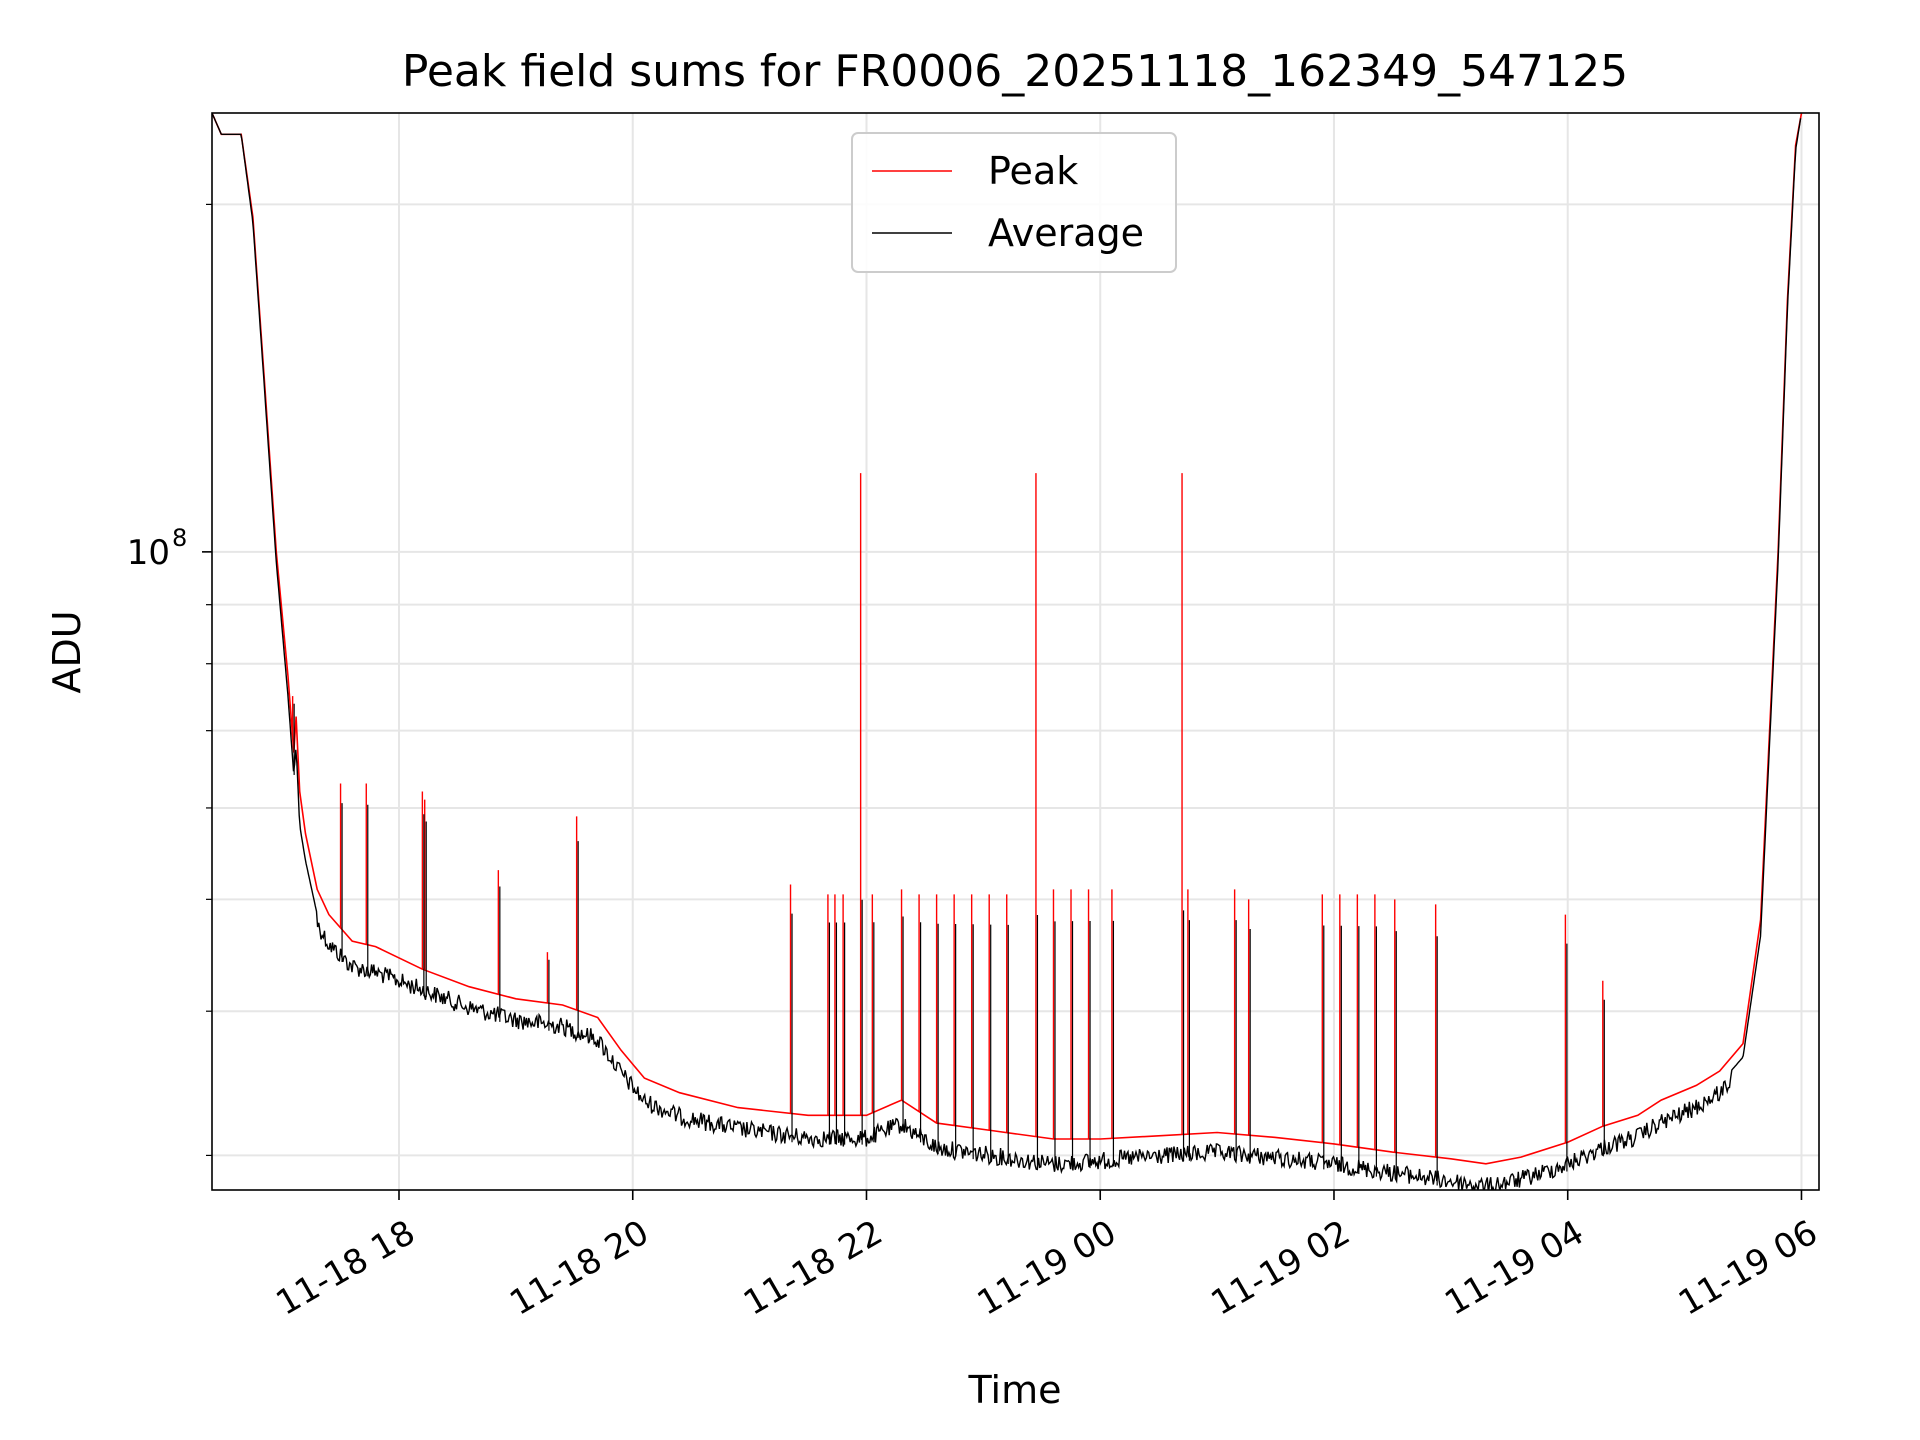  Describe the element at coordinates (169, 680) in the screenshot. I see `y-axis: 10 8` at that location.